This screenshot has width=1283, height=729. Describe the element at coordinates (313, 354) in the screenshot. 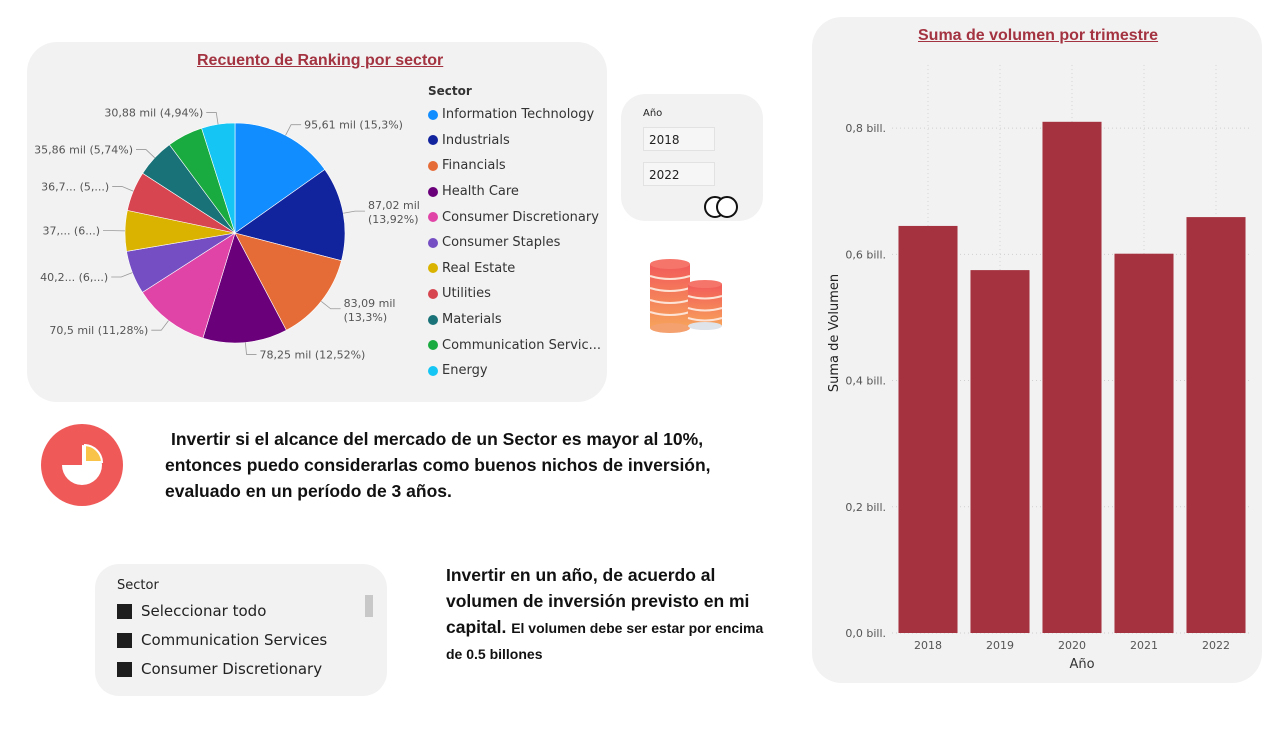

I see `pie-data-label: 78,25 mil (12,52%)` at that location.